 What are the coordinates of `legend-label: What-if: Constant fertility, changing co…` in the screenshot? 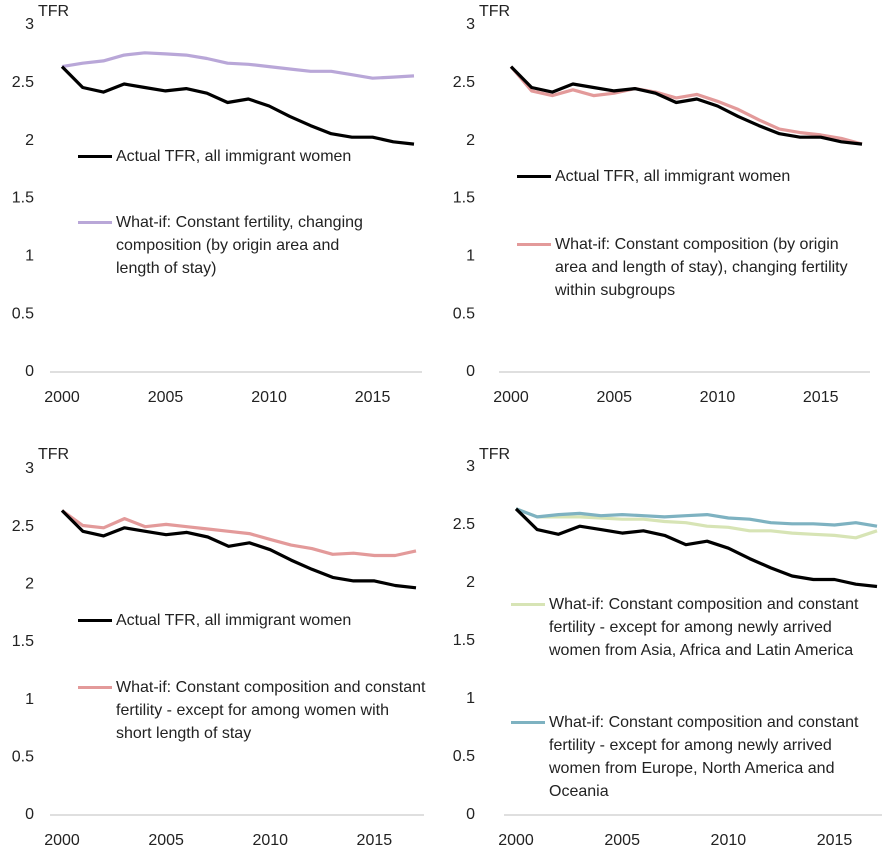 It's located at (239, 245).